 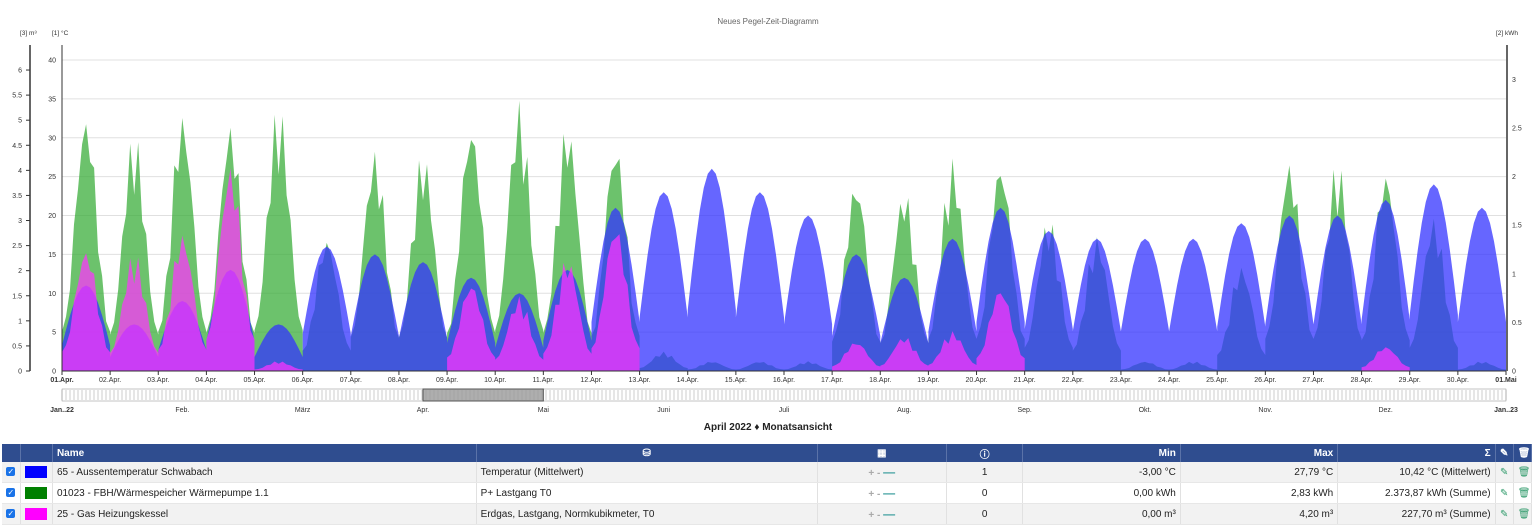 What do you see at coordinates (1514, 372) in the screenshot?
I see `y-tick-kwh: 0` at bounding box center [1514, 372].